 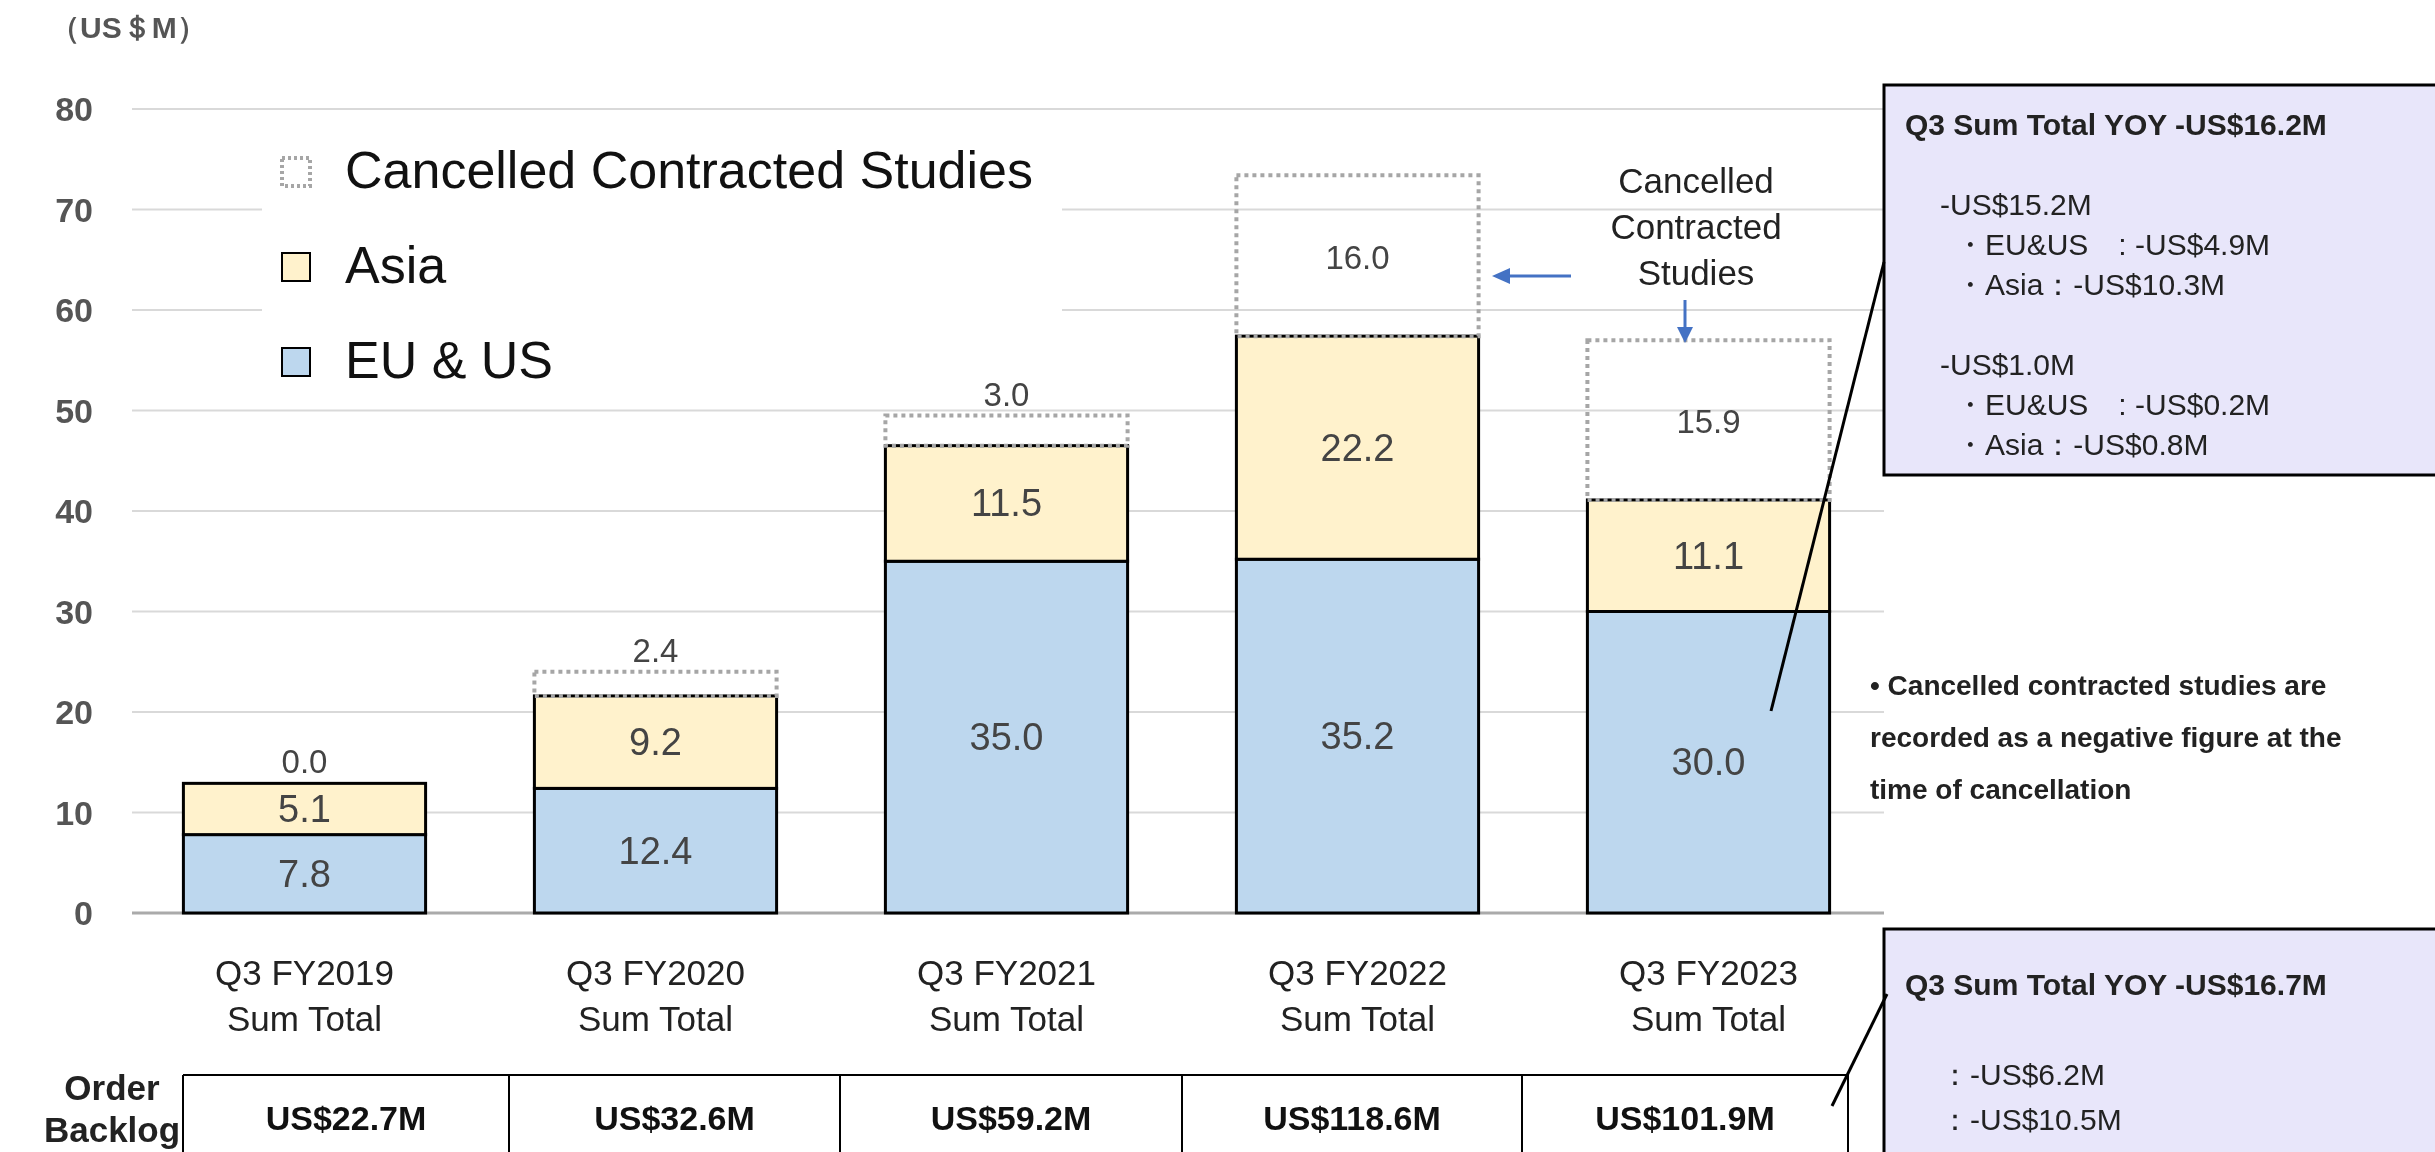 I want to click on x-tick-label: Q3 FY2020 Sum Total, so click(x=655, y=995).